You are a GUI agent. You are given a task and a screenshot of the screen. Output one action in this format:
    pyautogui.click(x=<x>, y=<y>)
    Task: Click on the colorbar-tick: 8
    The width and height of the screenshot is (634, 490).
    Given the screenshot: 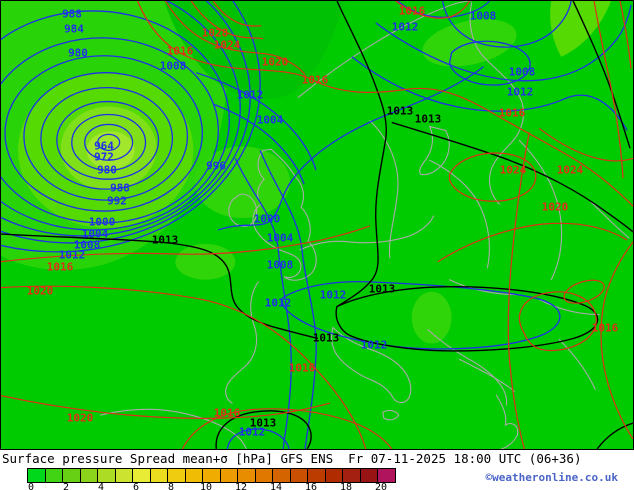 What is the action you would take?
    pyautogui.click(x=171, y=486)
    